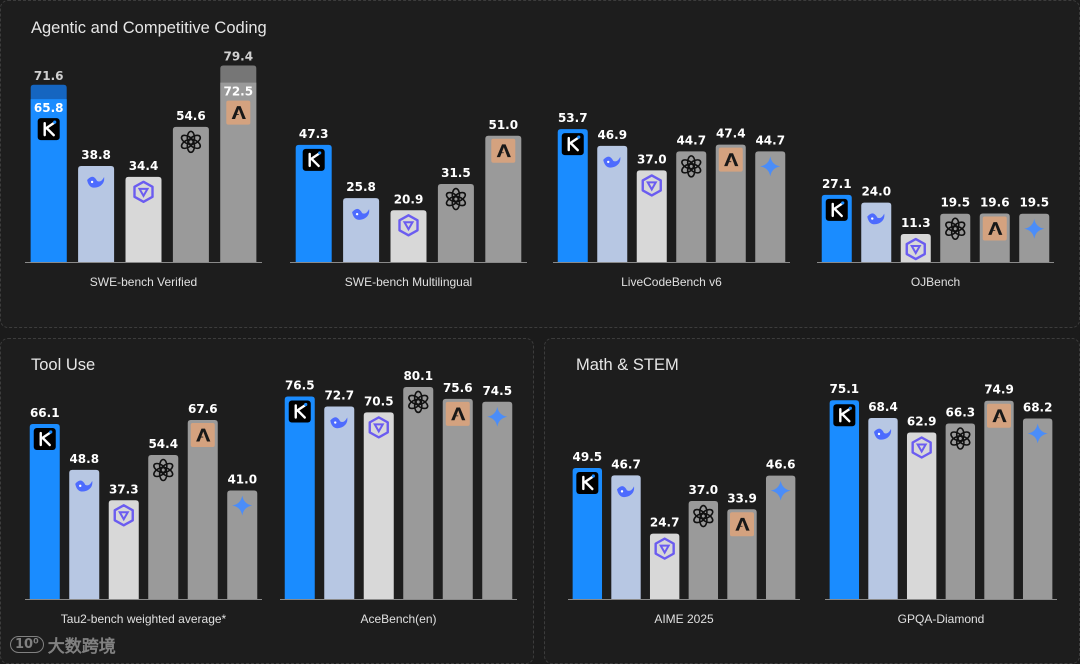 The width and height of the screenshot is (1080, 664). Describe the element at coordinates (665, 523) in the screenshot. I see `value-label: 24.7` at that location.